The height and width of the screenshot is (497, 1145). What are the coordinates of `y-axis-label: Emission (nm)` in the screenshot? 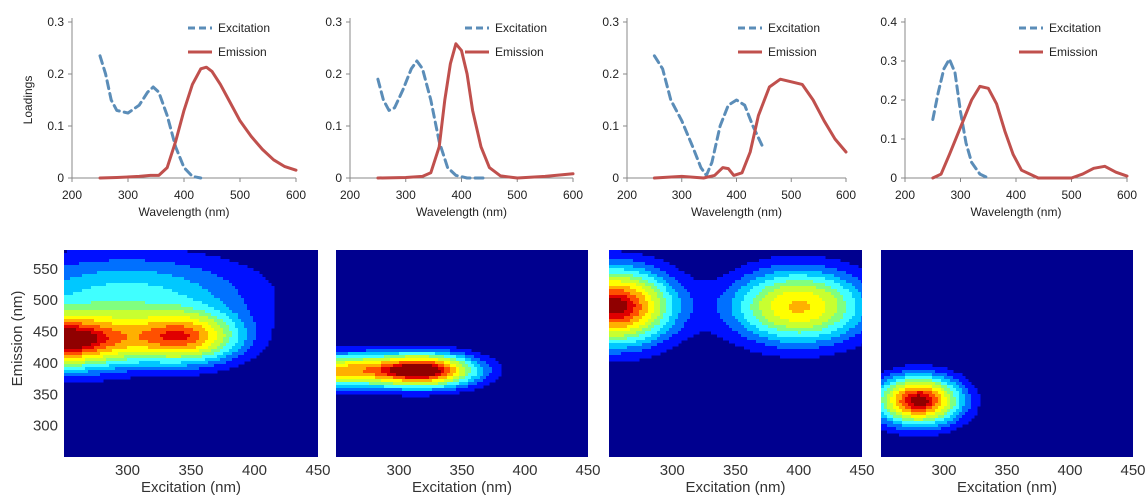 It's located at (17, 339).